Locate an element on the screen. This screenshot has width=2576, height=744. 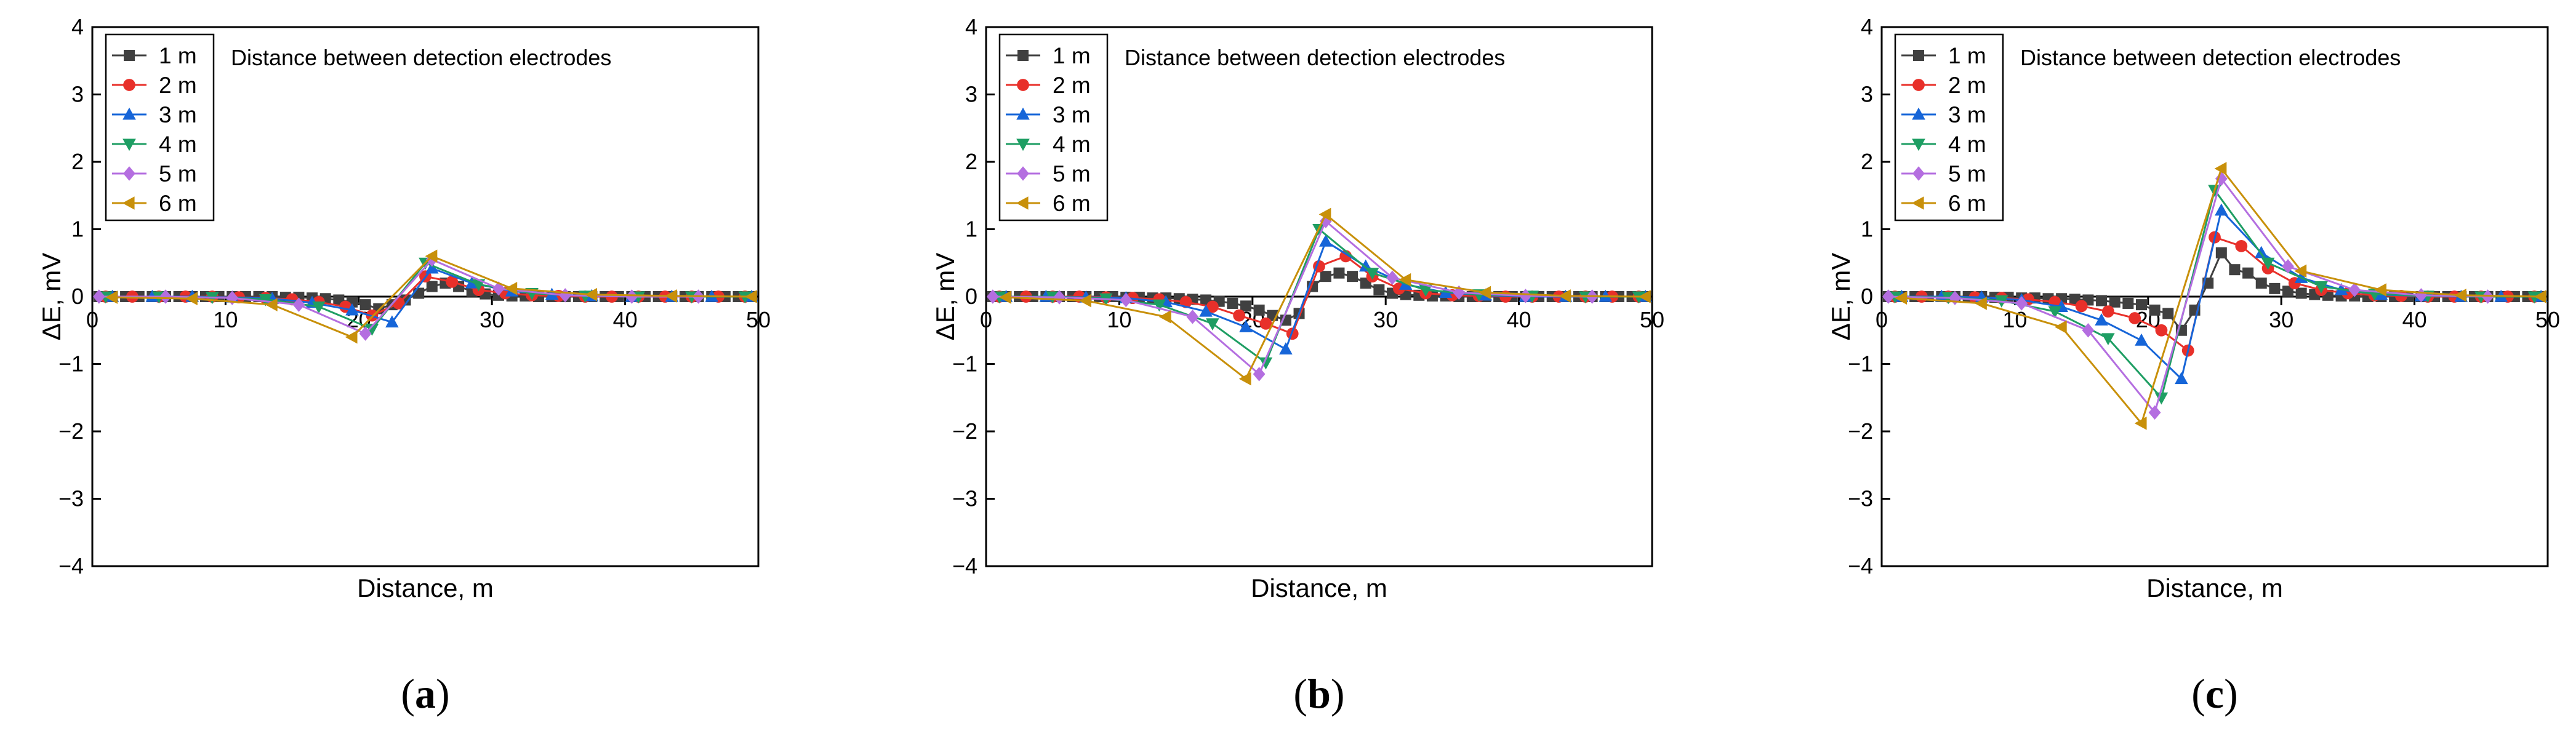
legend-label: 5 m is located at coordinates (1072, 173).